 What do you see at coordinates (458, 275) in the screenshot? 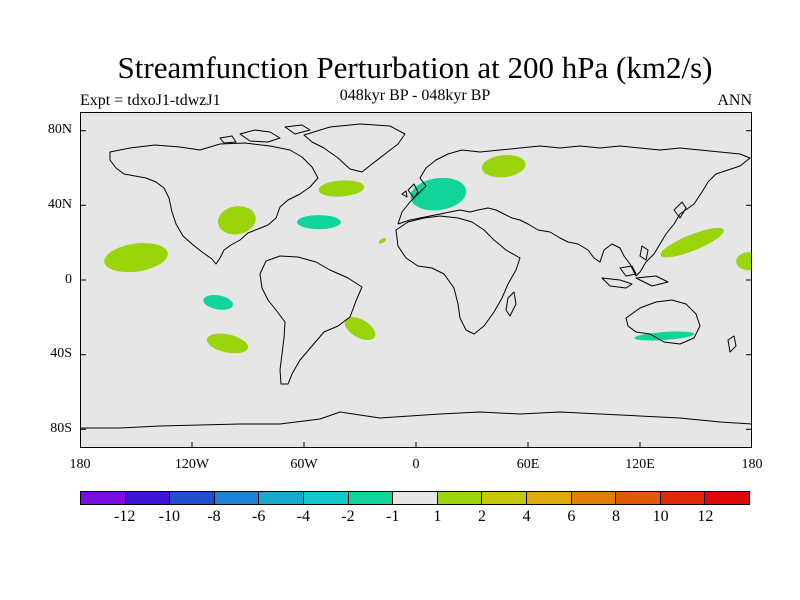
I see `coast-africa` at bounding box center [458, 275].